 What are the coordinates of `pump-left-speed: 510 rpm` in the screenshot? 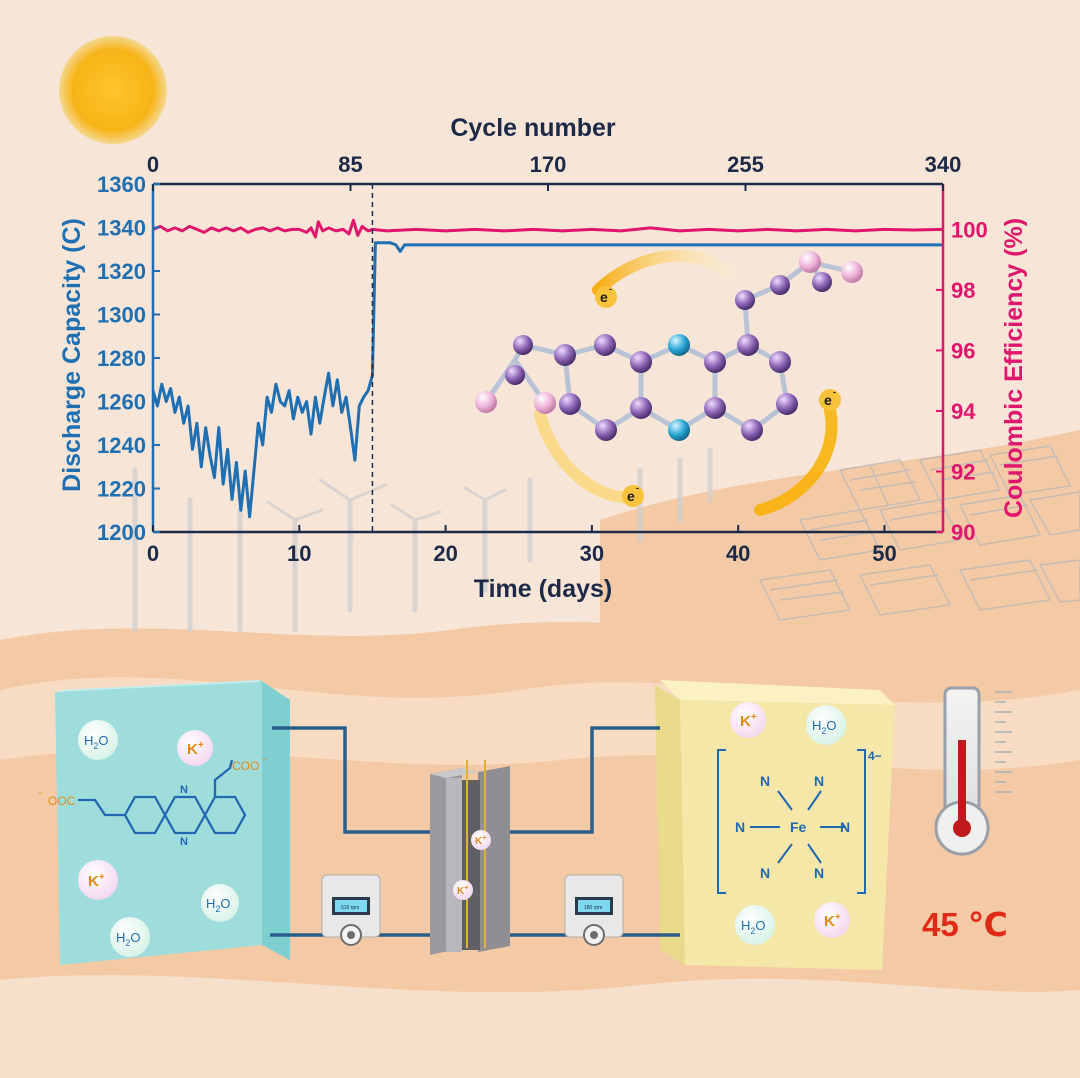 It's located at (350, 908).